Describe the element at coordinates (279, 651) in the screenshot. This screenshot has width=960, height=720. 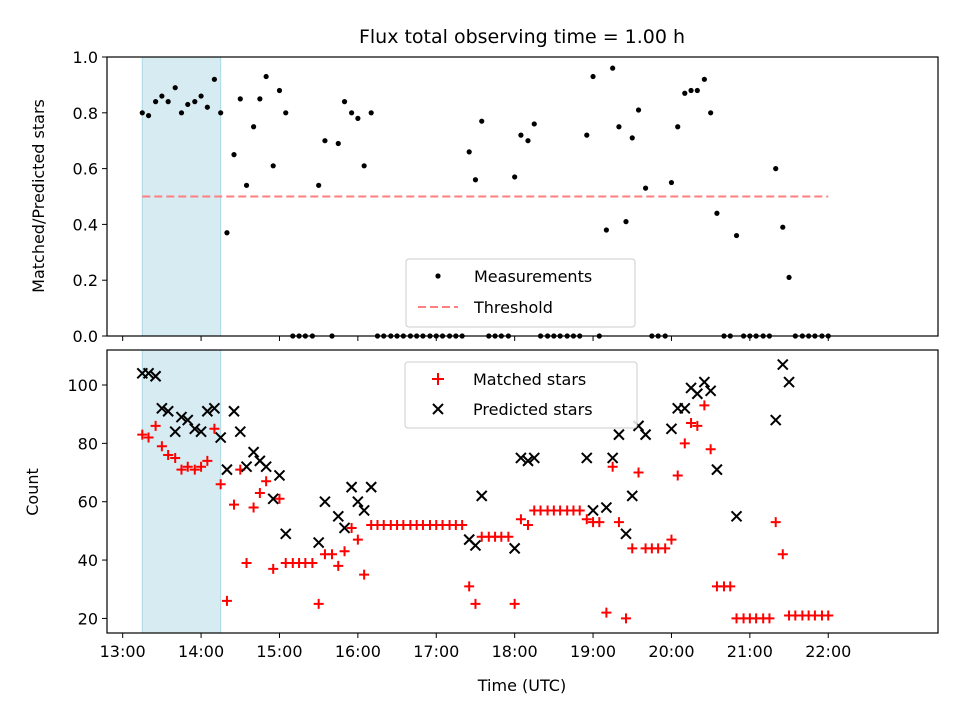
I see `x-tick-label: 15:00` at that location.